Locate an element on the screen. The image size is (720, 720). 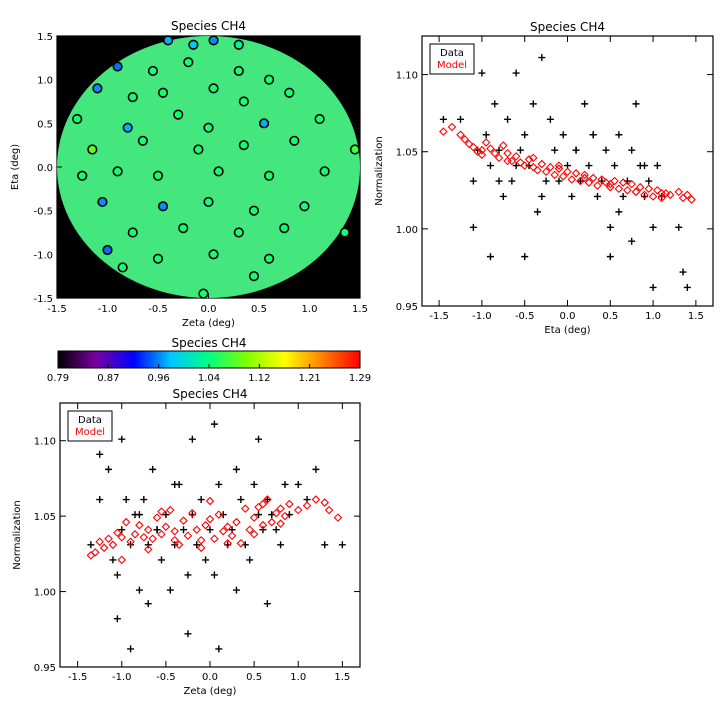
fov-title: Species CH4 is located at coordinates (208, 26).